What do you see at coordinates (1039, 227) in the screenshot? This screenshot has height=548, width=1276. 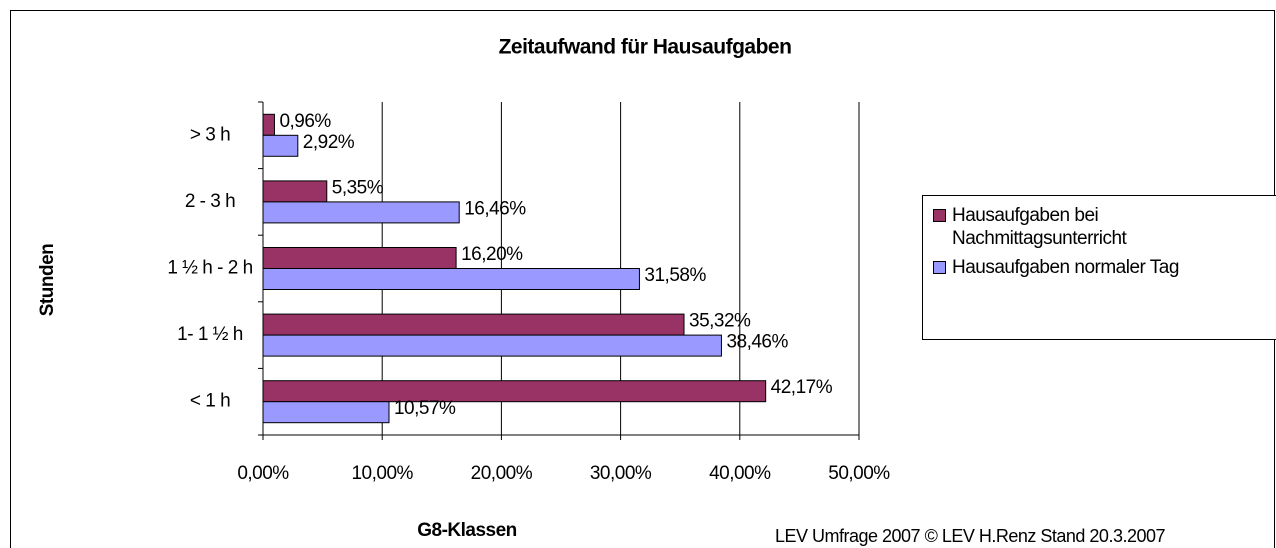 I see `legend-label: Hausaufgaben bei Nachmittagsunterricht` at bounding box center [1039, 227].